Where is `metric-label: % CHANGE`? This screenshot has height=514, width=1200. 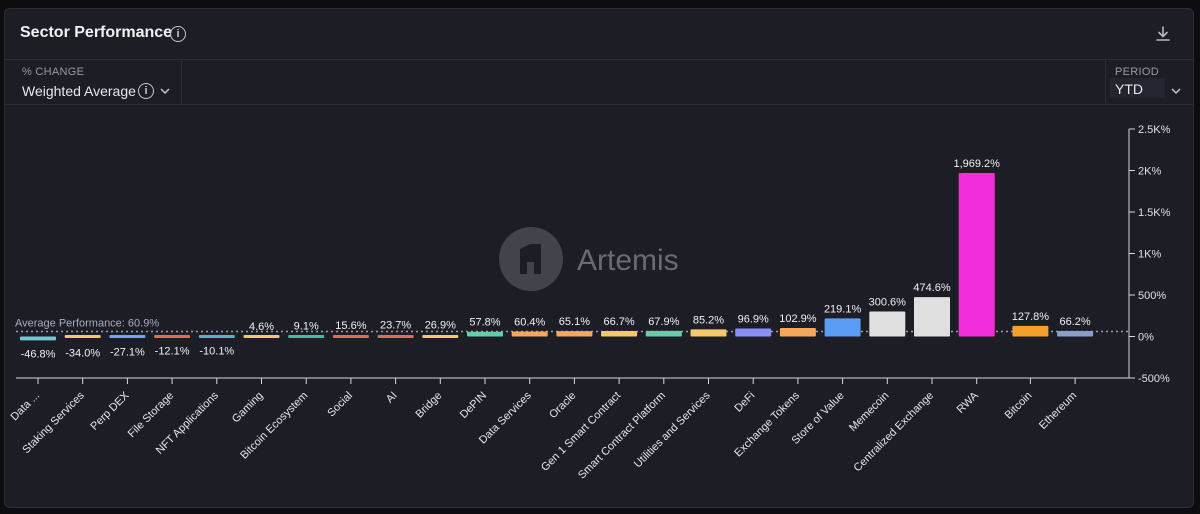 metric-label: % CHANGE is located at coordinates (53, 72).